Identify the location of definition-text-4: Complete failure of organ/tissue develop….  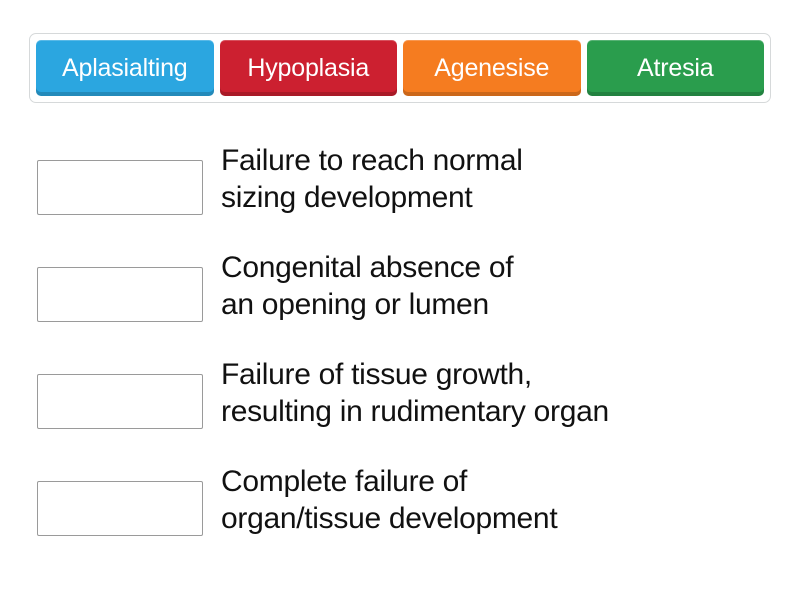
(389, 500).